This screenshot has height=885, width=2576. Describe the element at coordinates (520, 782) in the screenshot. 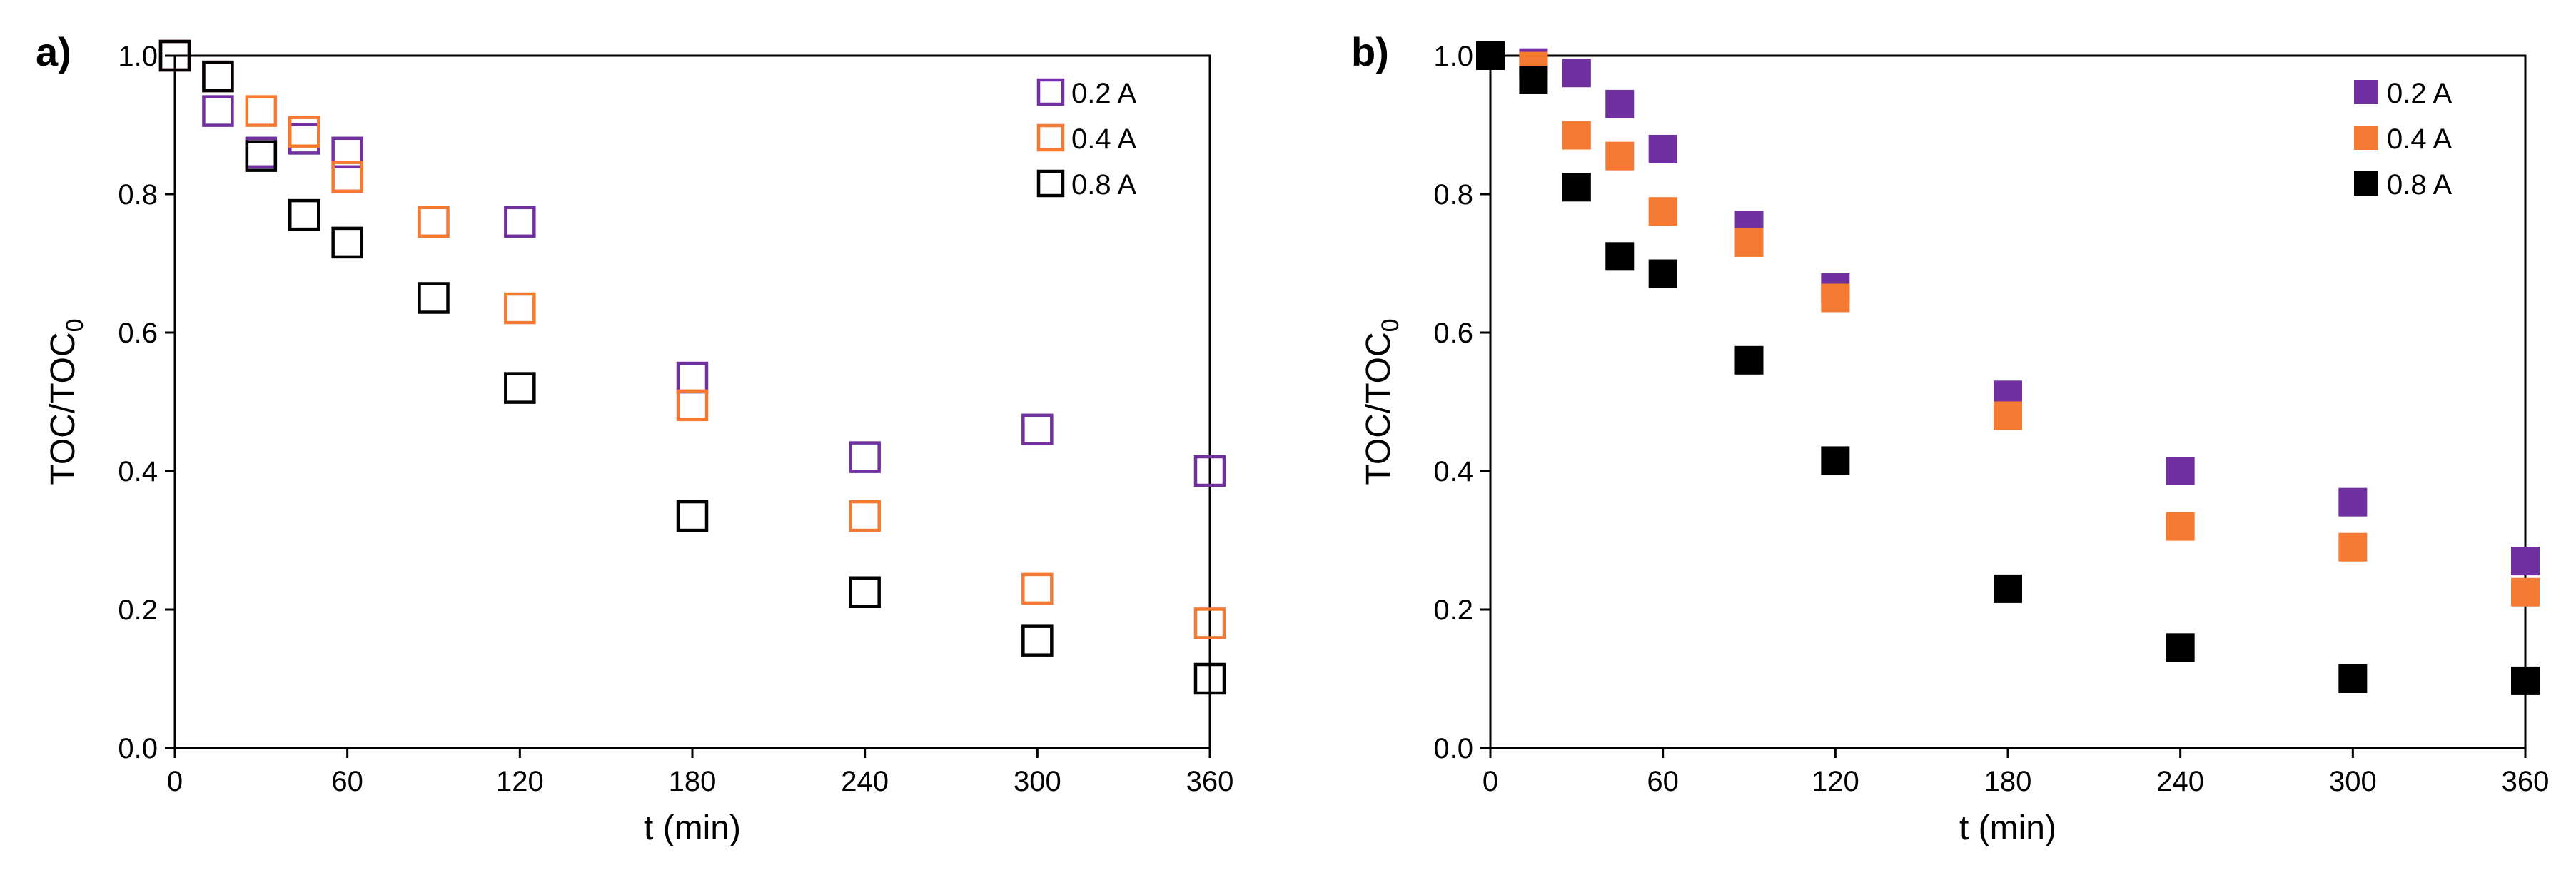

I see `x-tick-label: 120` at that location.